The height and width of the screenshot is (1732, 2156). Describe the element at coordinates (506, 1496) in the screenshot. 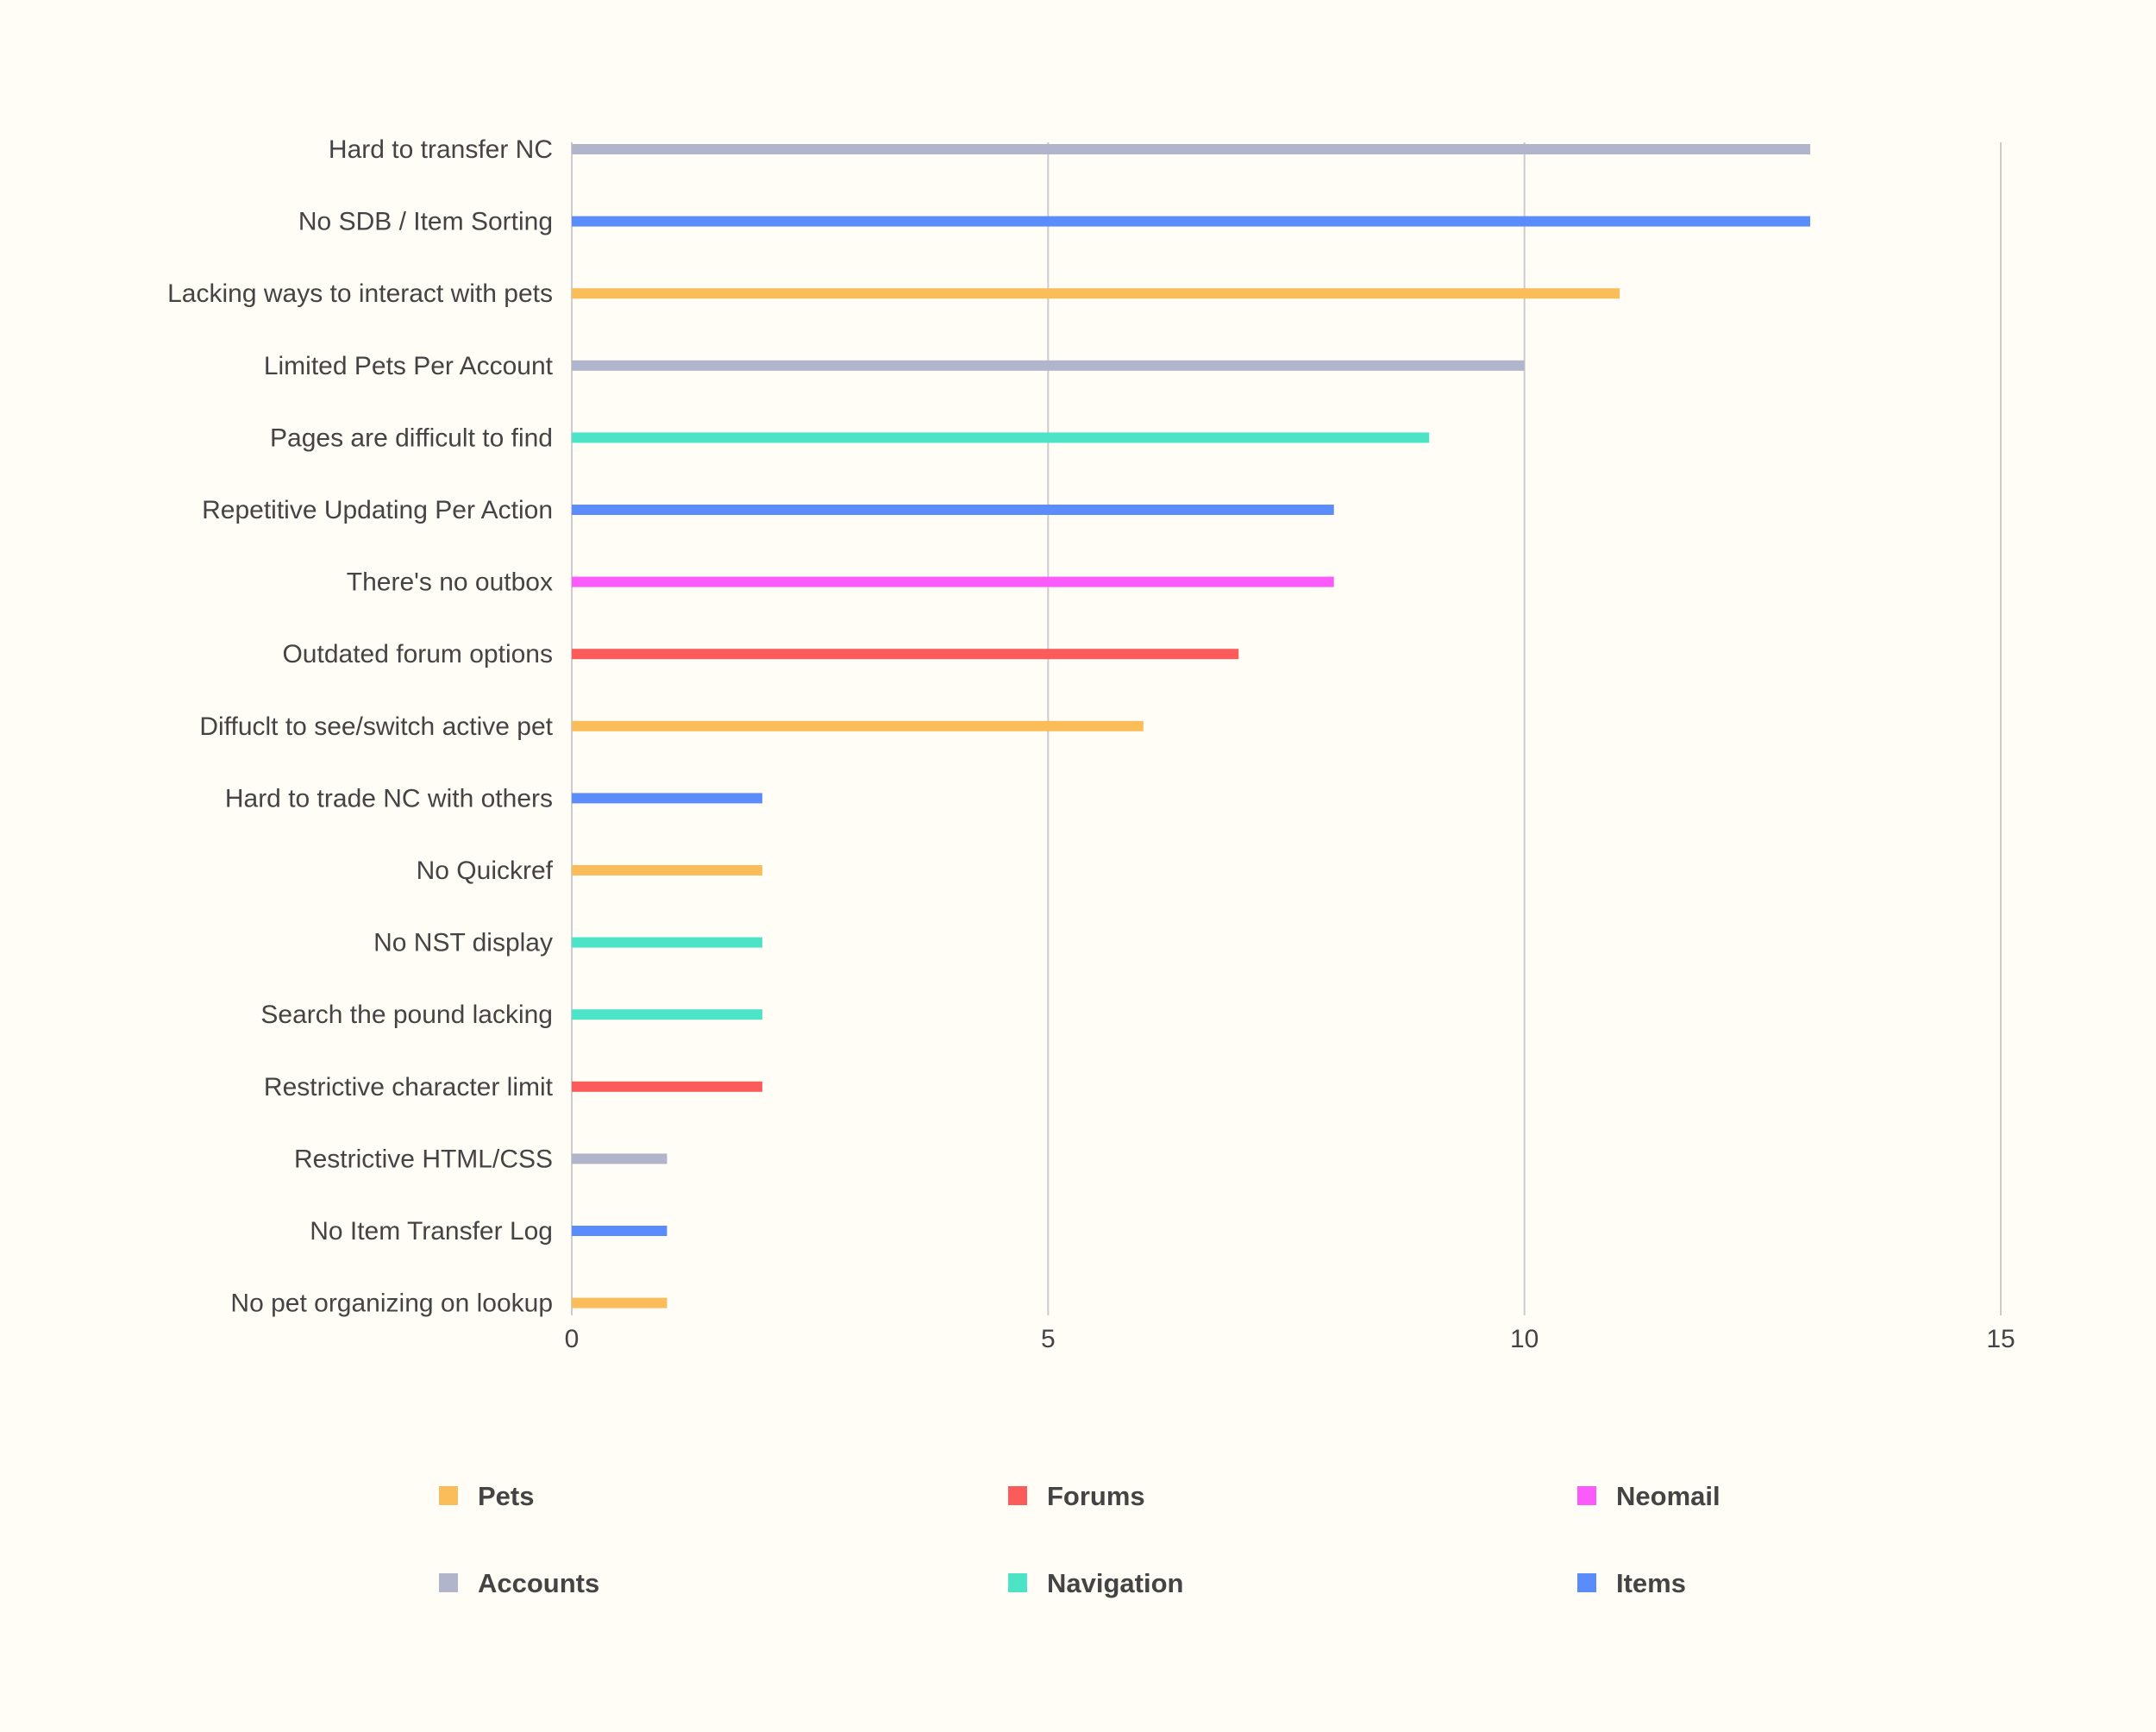

I see `legend-label: Pets` at that location.